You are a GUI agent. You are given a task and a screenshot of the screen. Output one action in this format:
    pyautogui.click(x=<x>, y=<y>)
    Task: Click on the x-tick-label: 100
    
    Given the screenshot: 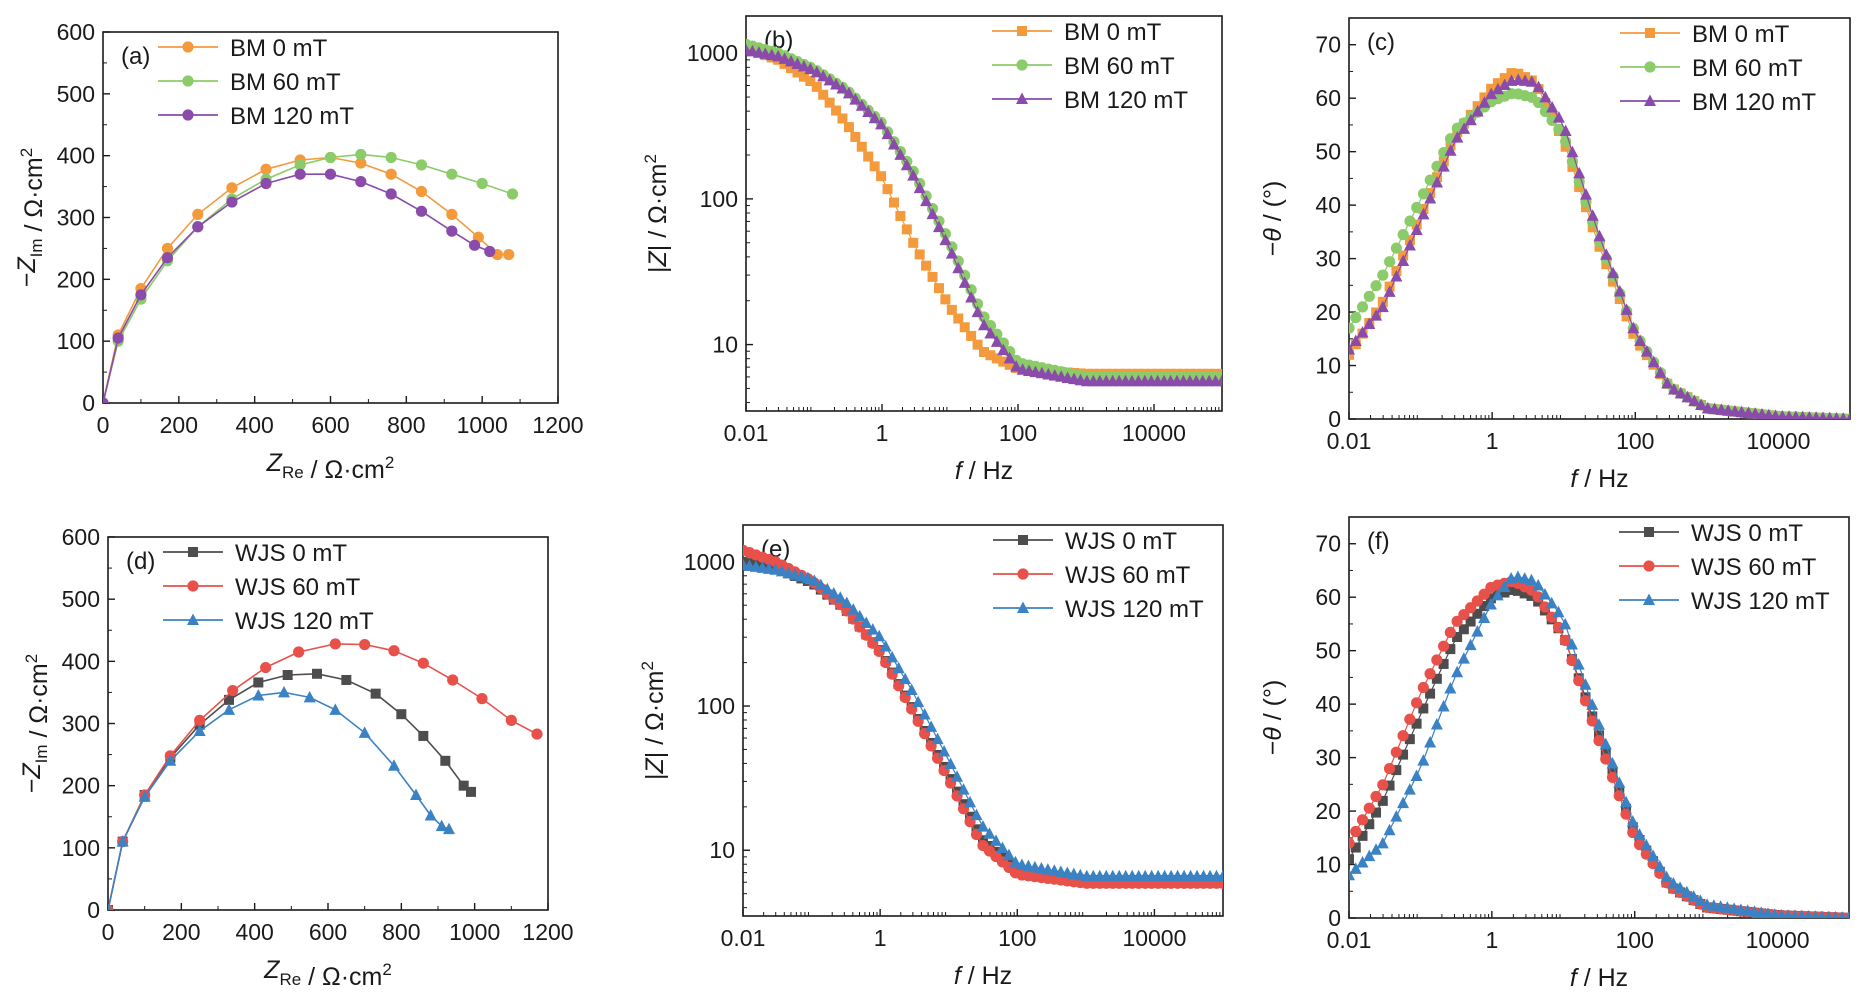 What is the action you would take?
    pyautogui.click(x=1018, y=433)
    